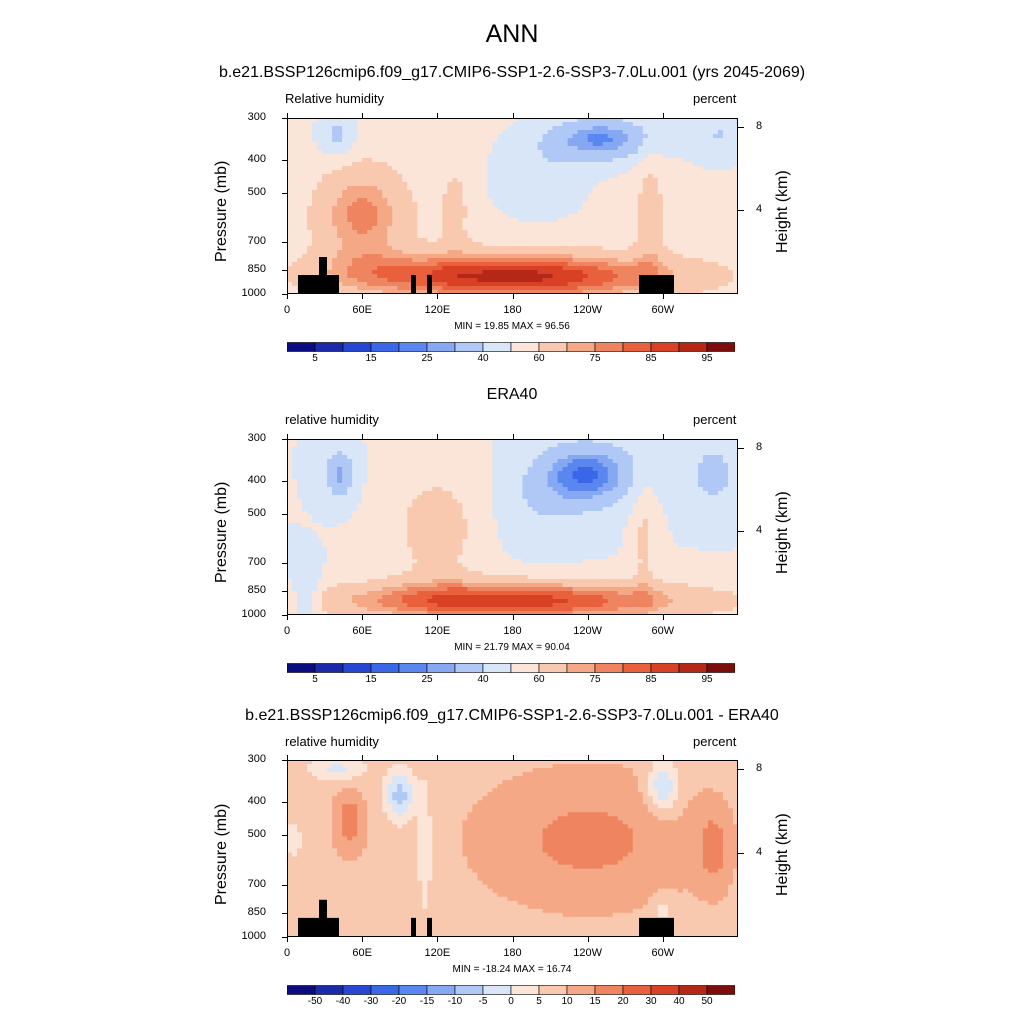 This screenshot has width=1024, height=1024. What do you see at coordinates (287, 310) in the screenshot?
I see `longitude-tick-label: 0` at bounding box center [287, 310].